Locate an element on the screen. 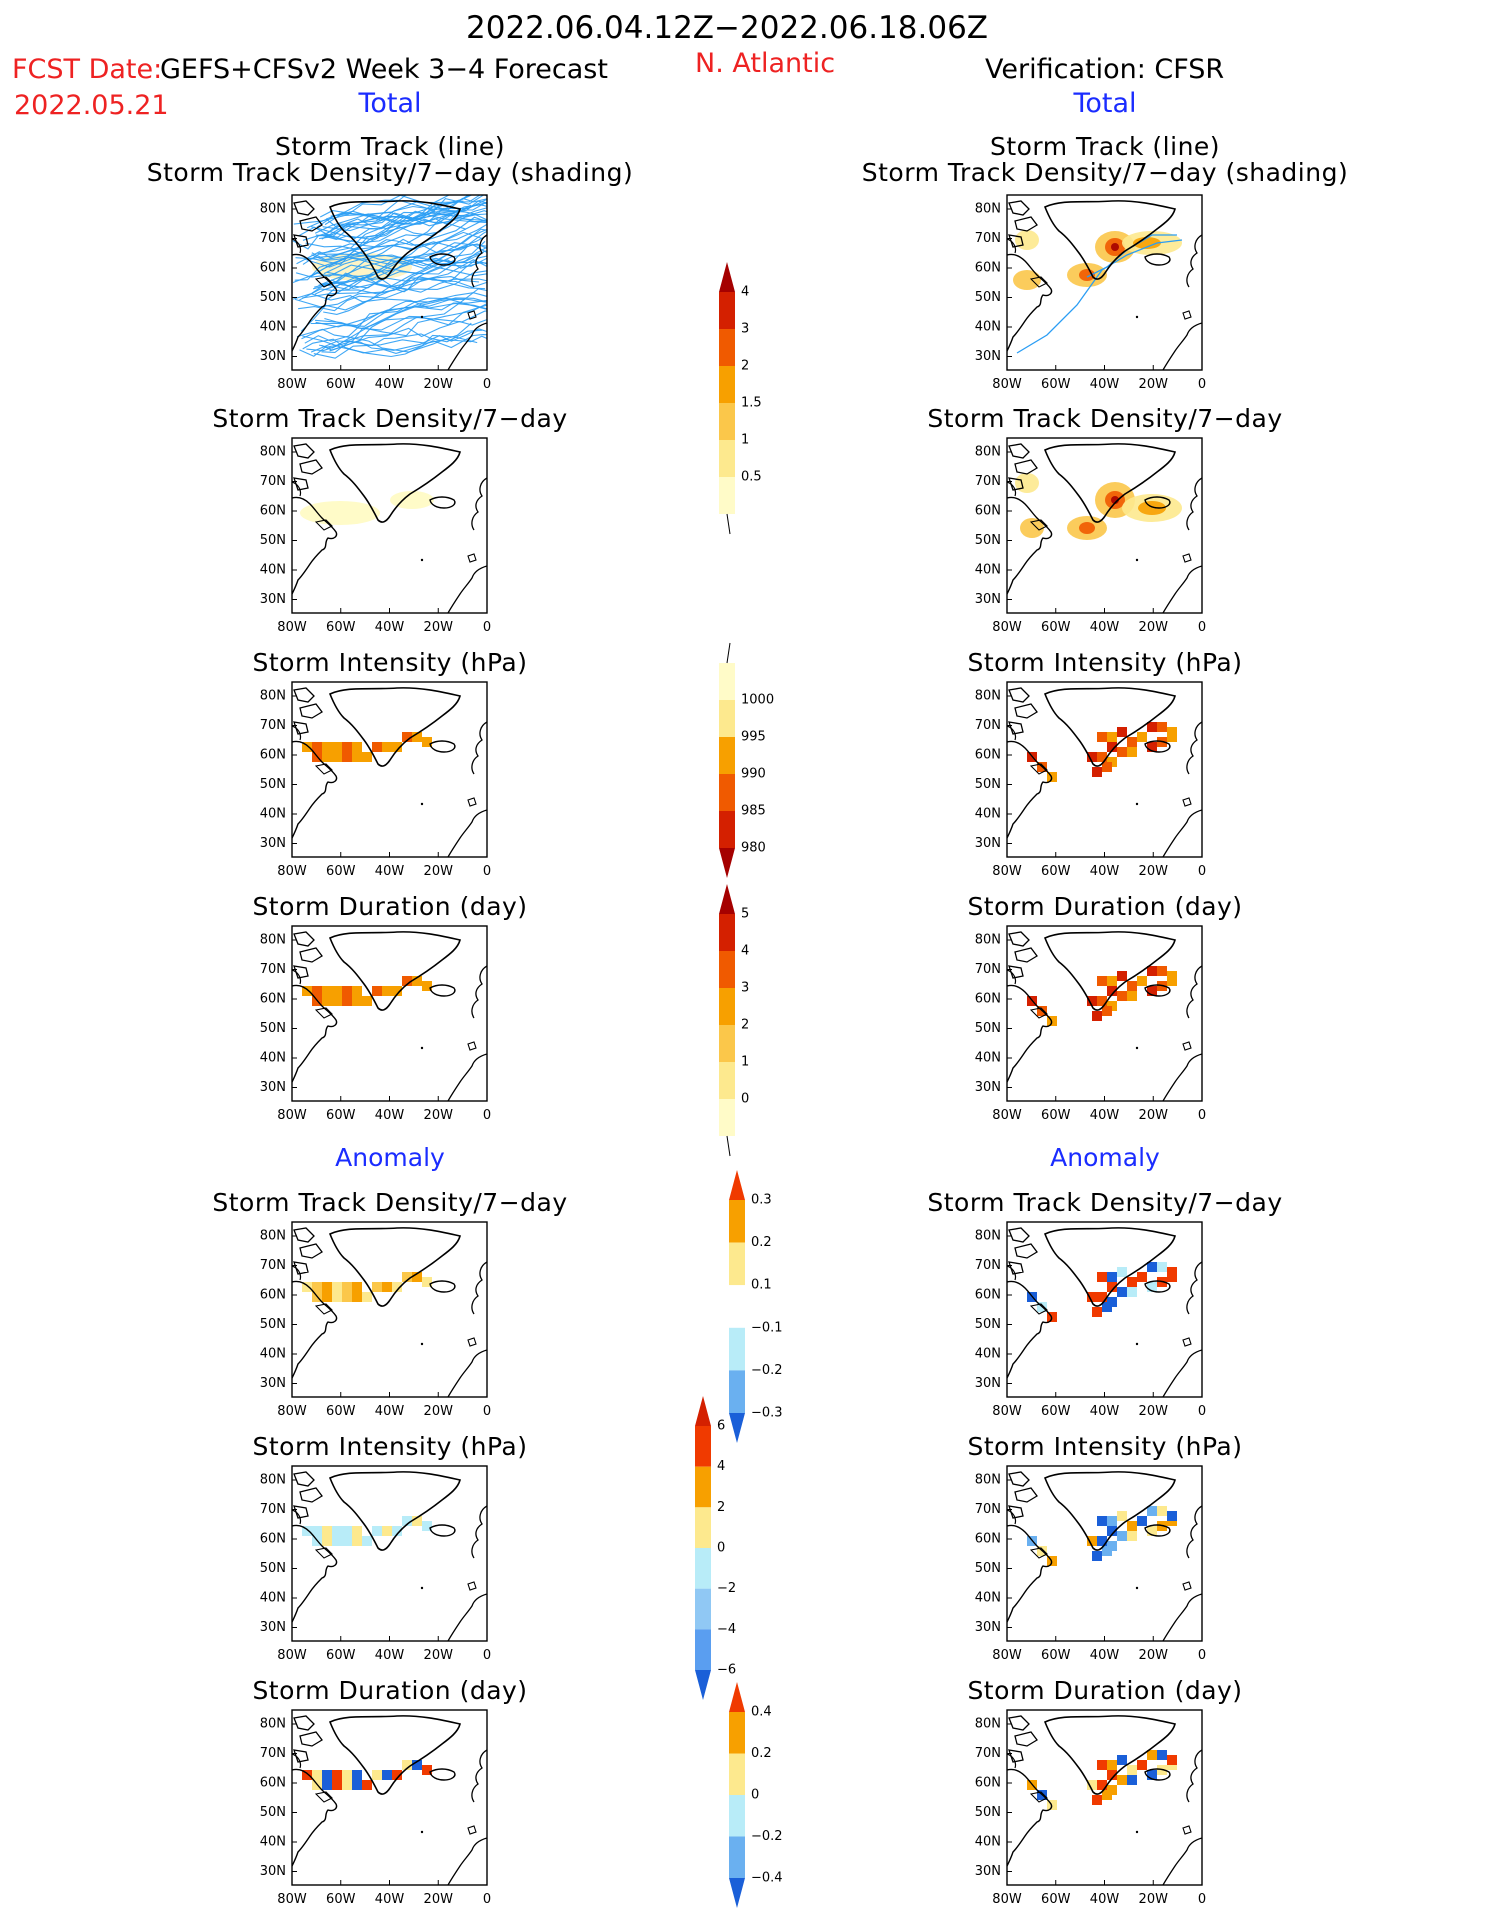  colorbar-label: 2 is located at coordinates (745, 366).